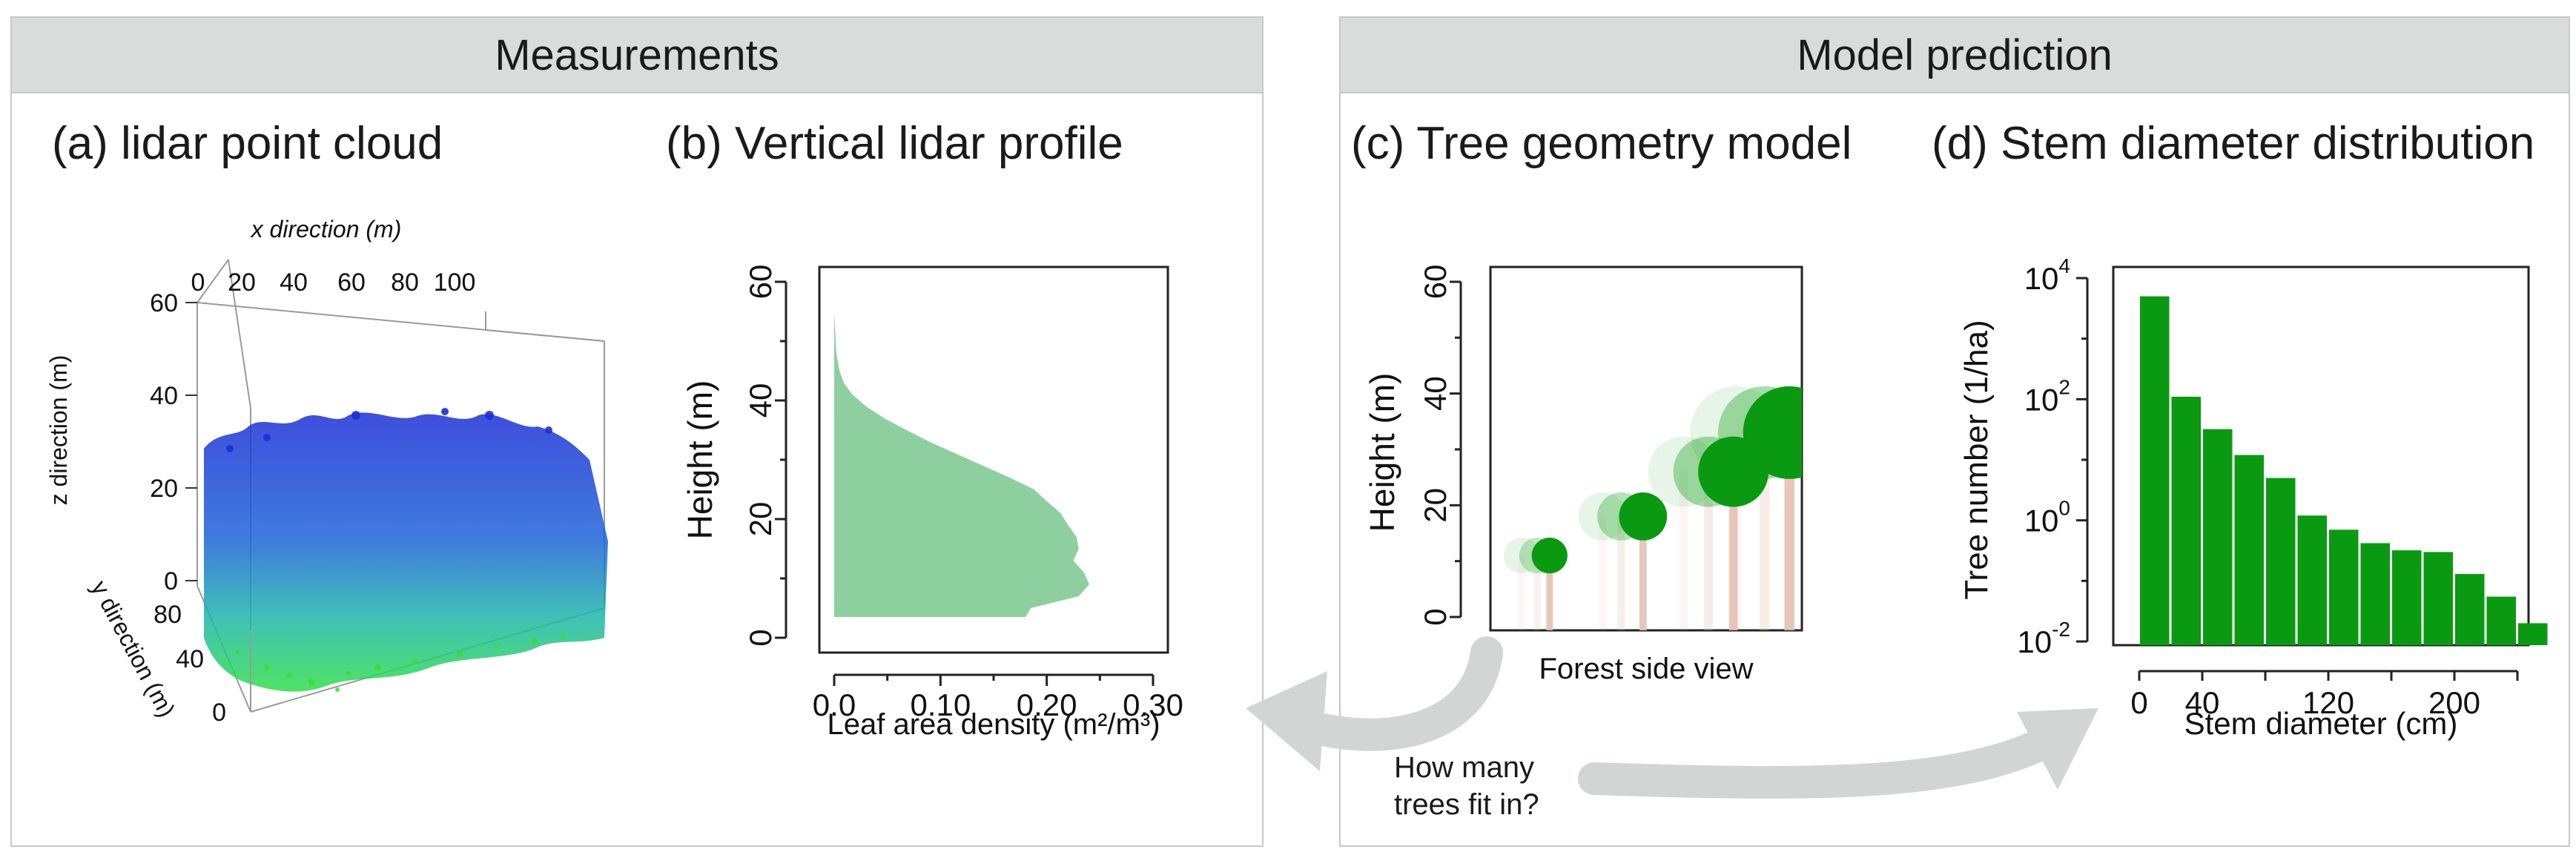  I want to click on y-tick-40: 40, so click(190, 659).